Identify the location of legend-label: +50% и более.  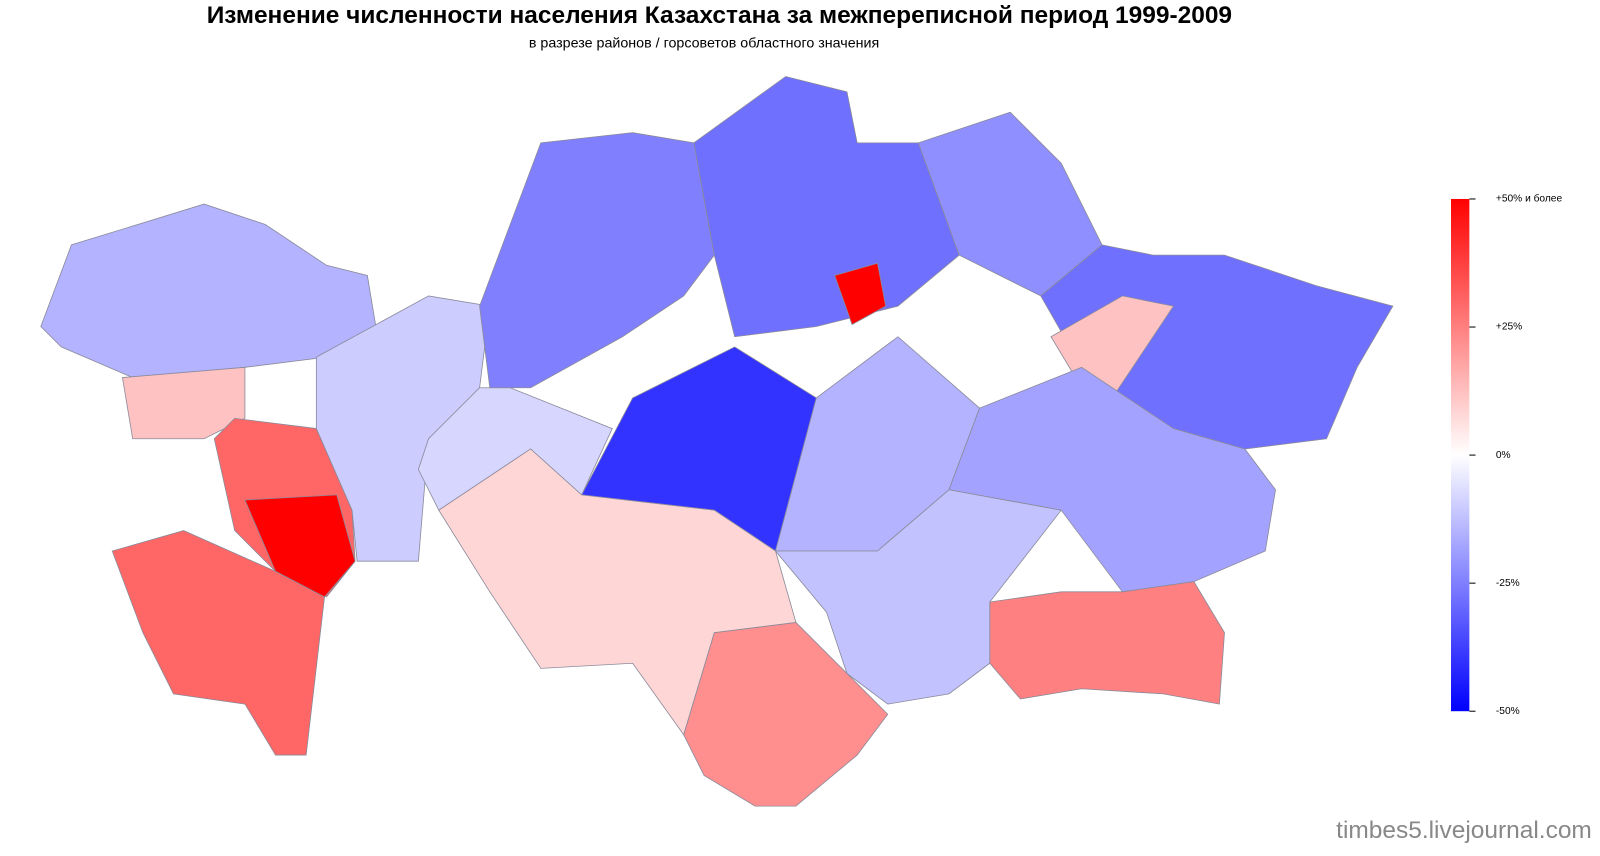
(1529, 199).